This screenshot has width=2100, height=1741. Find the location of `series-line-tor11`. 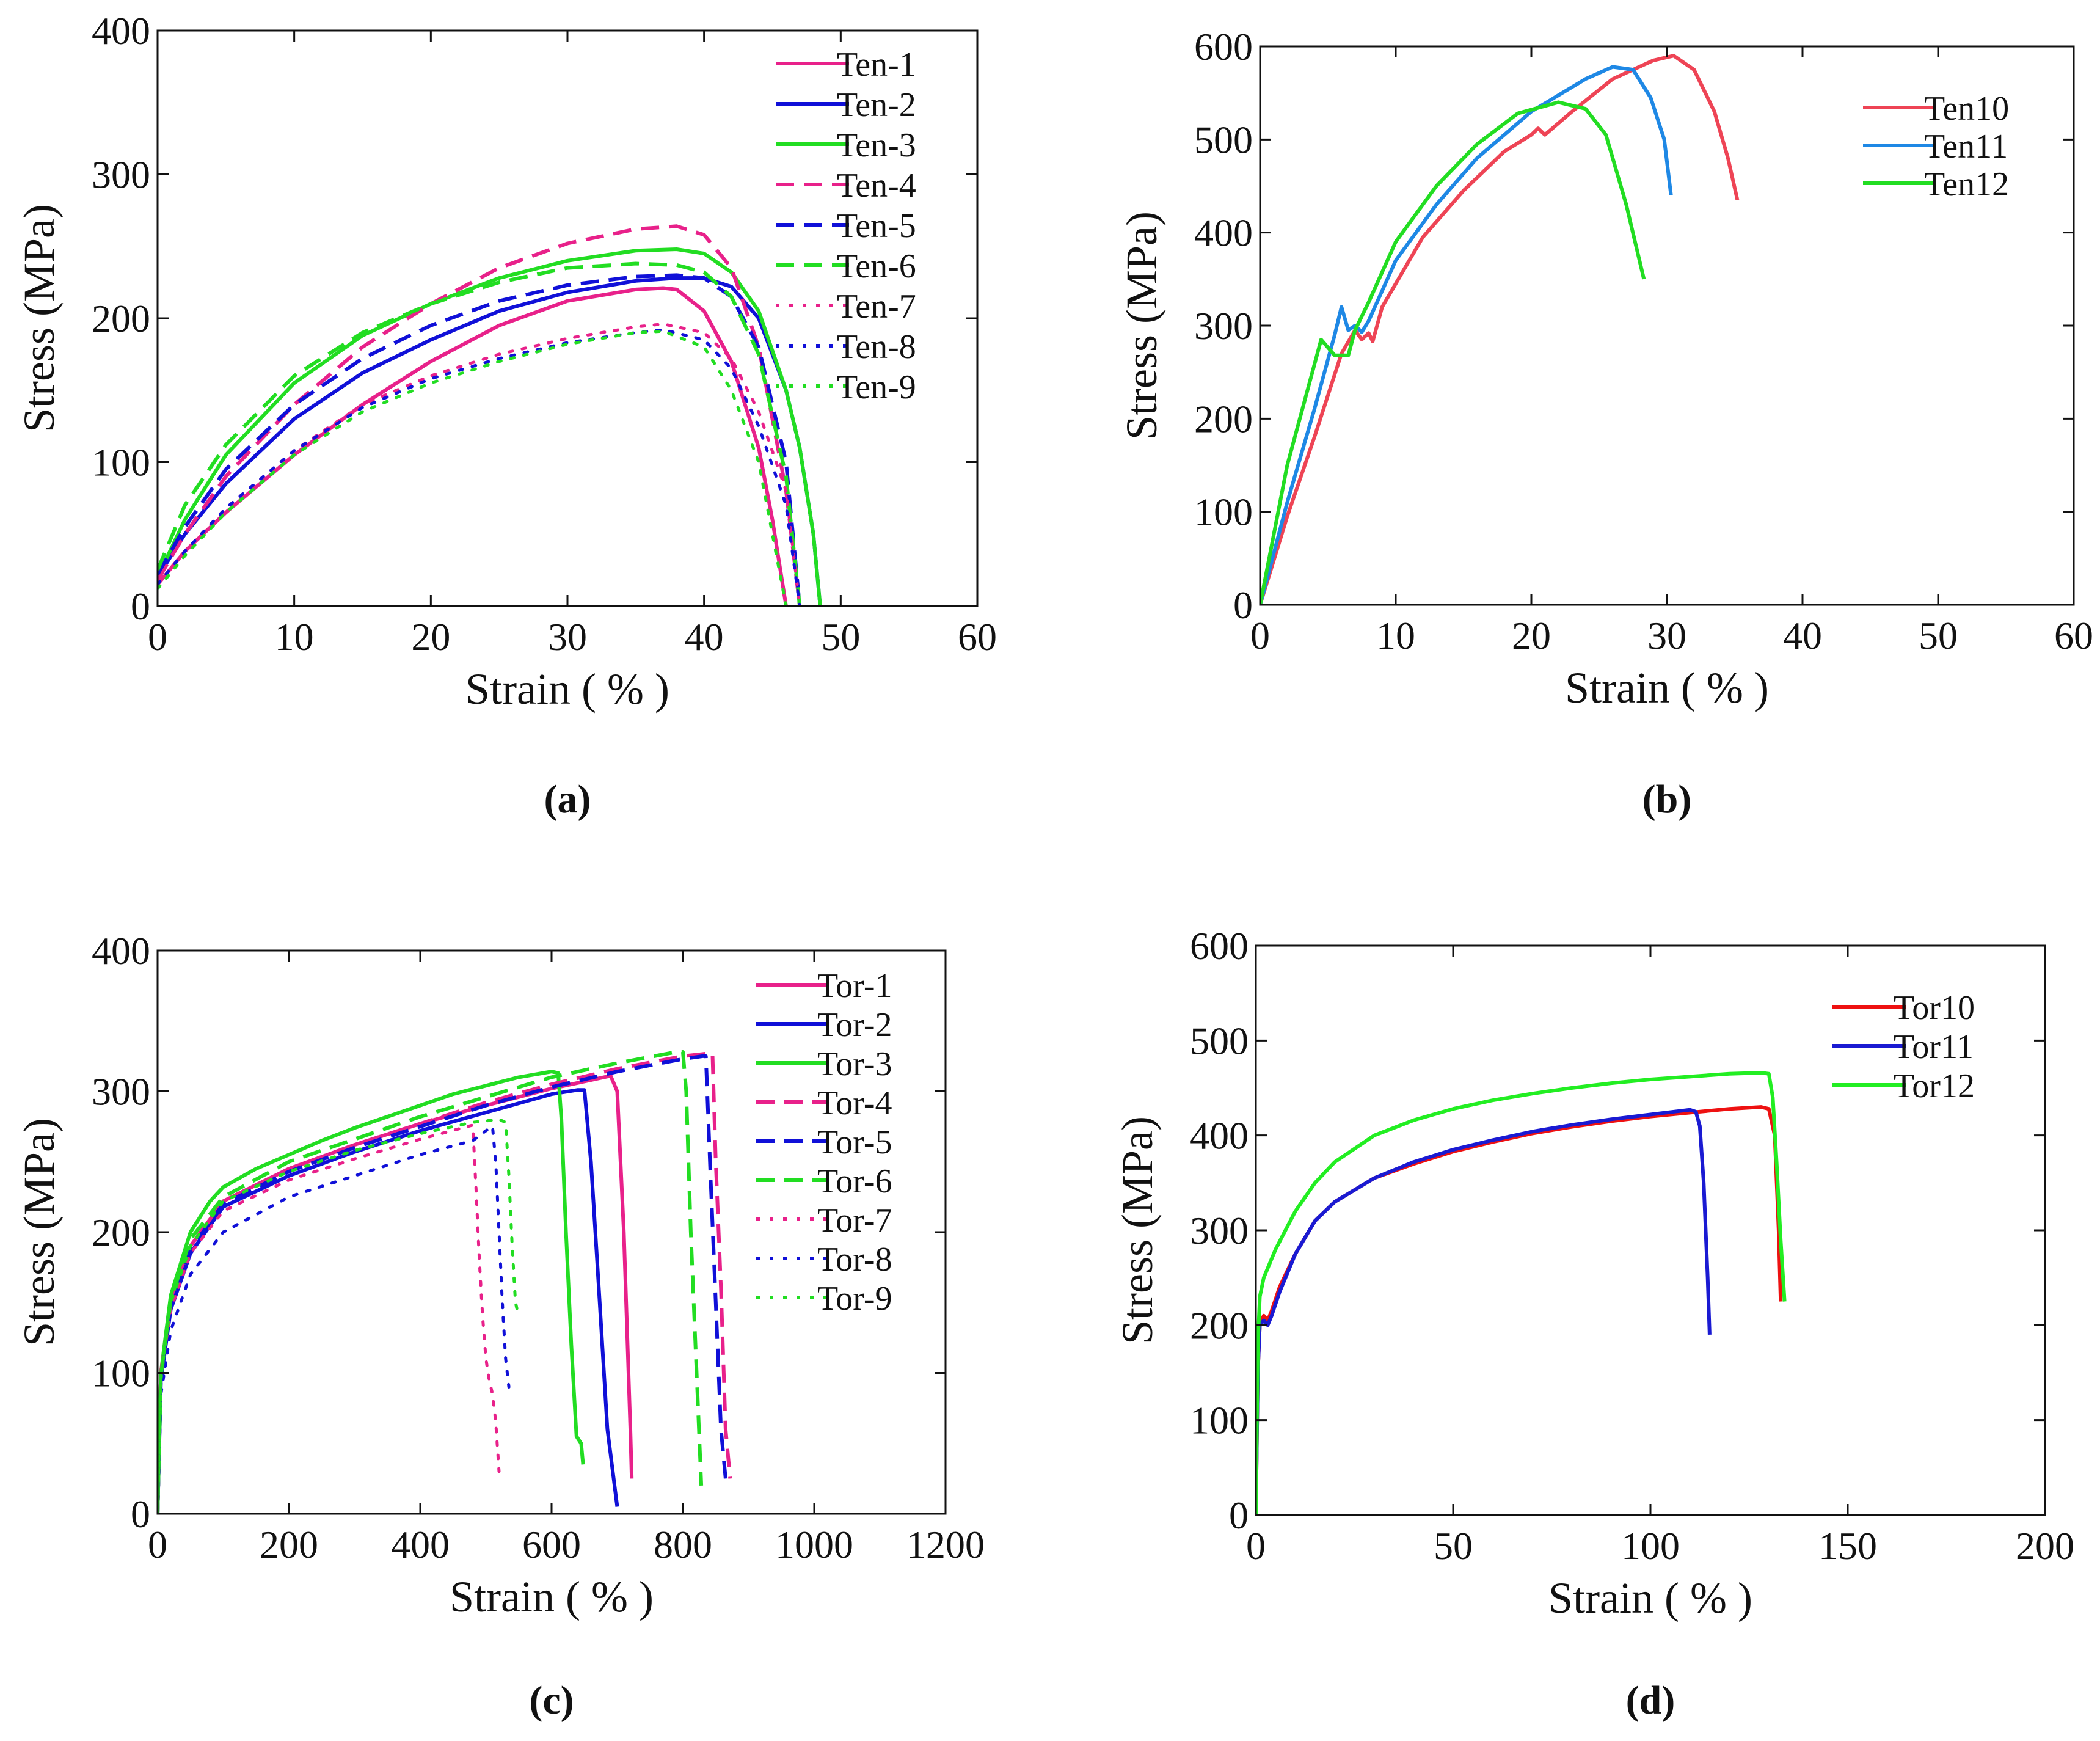

series-line-tor11 is located at coordinates (1484, 1311).